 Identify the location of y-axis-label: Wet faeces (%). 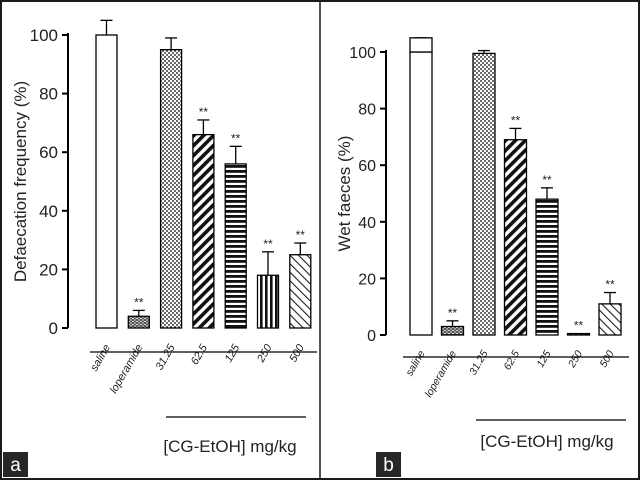
(344, 194).